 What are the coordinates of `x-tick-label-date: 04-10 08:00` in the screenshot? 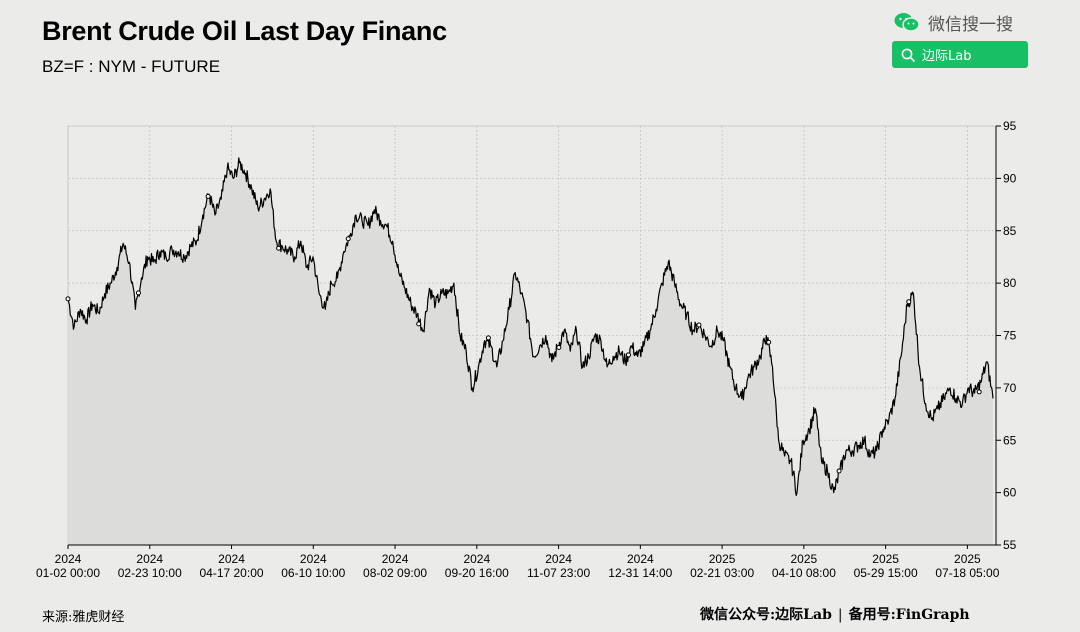 It's located at (804, 573).